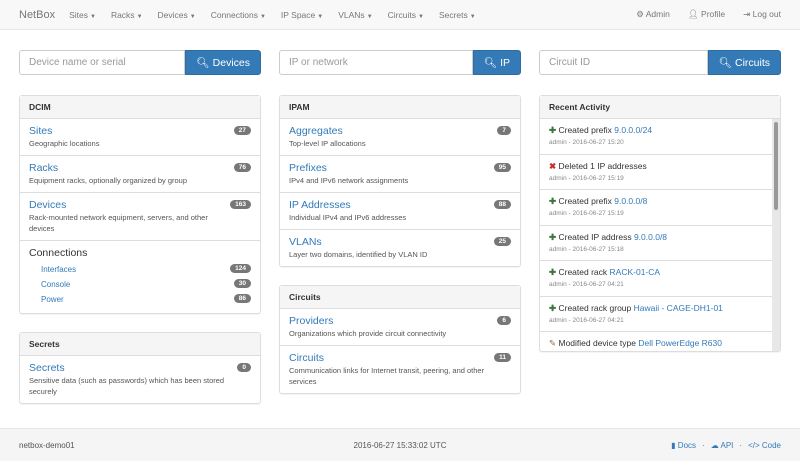  I want to click on code-link: </> Code, so click(764, 445).